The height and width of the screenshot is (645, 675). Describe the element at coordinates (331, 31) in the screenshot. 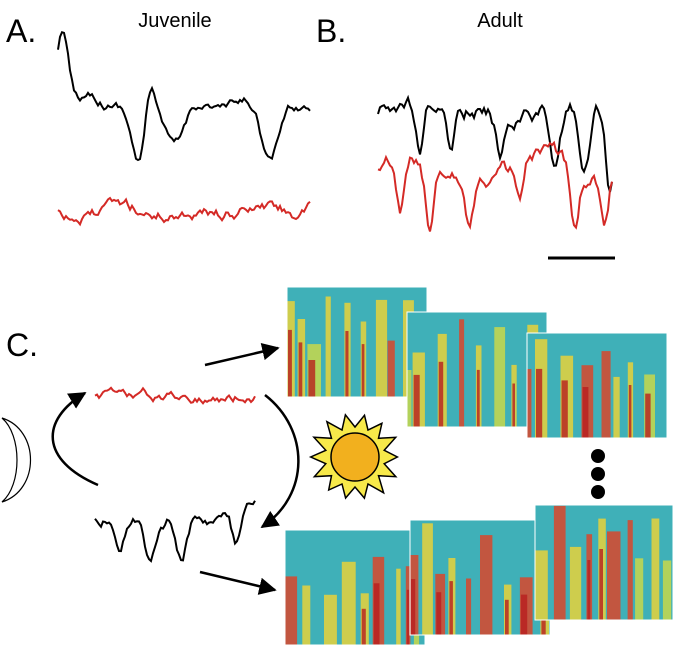

I see `panel-label: B.` at that location.